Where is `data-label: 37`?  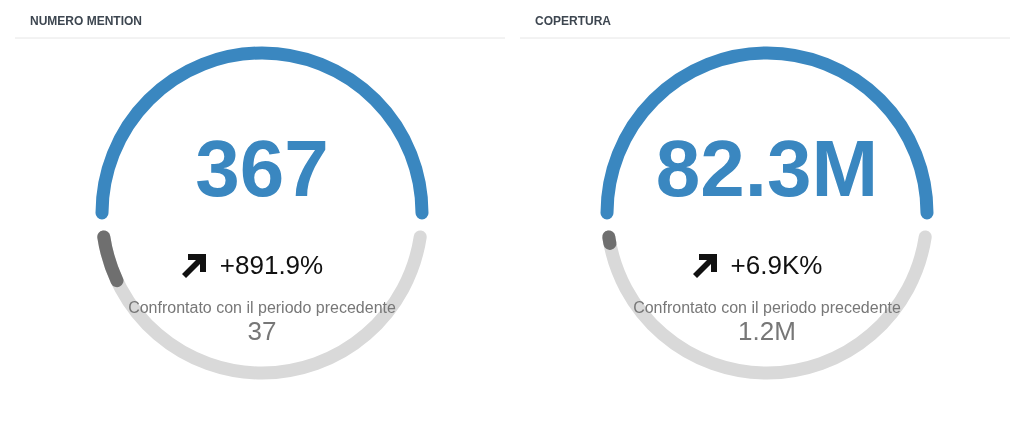 data-label: 37 is located at coordinates (262, 331).